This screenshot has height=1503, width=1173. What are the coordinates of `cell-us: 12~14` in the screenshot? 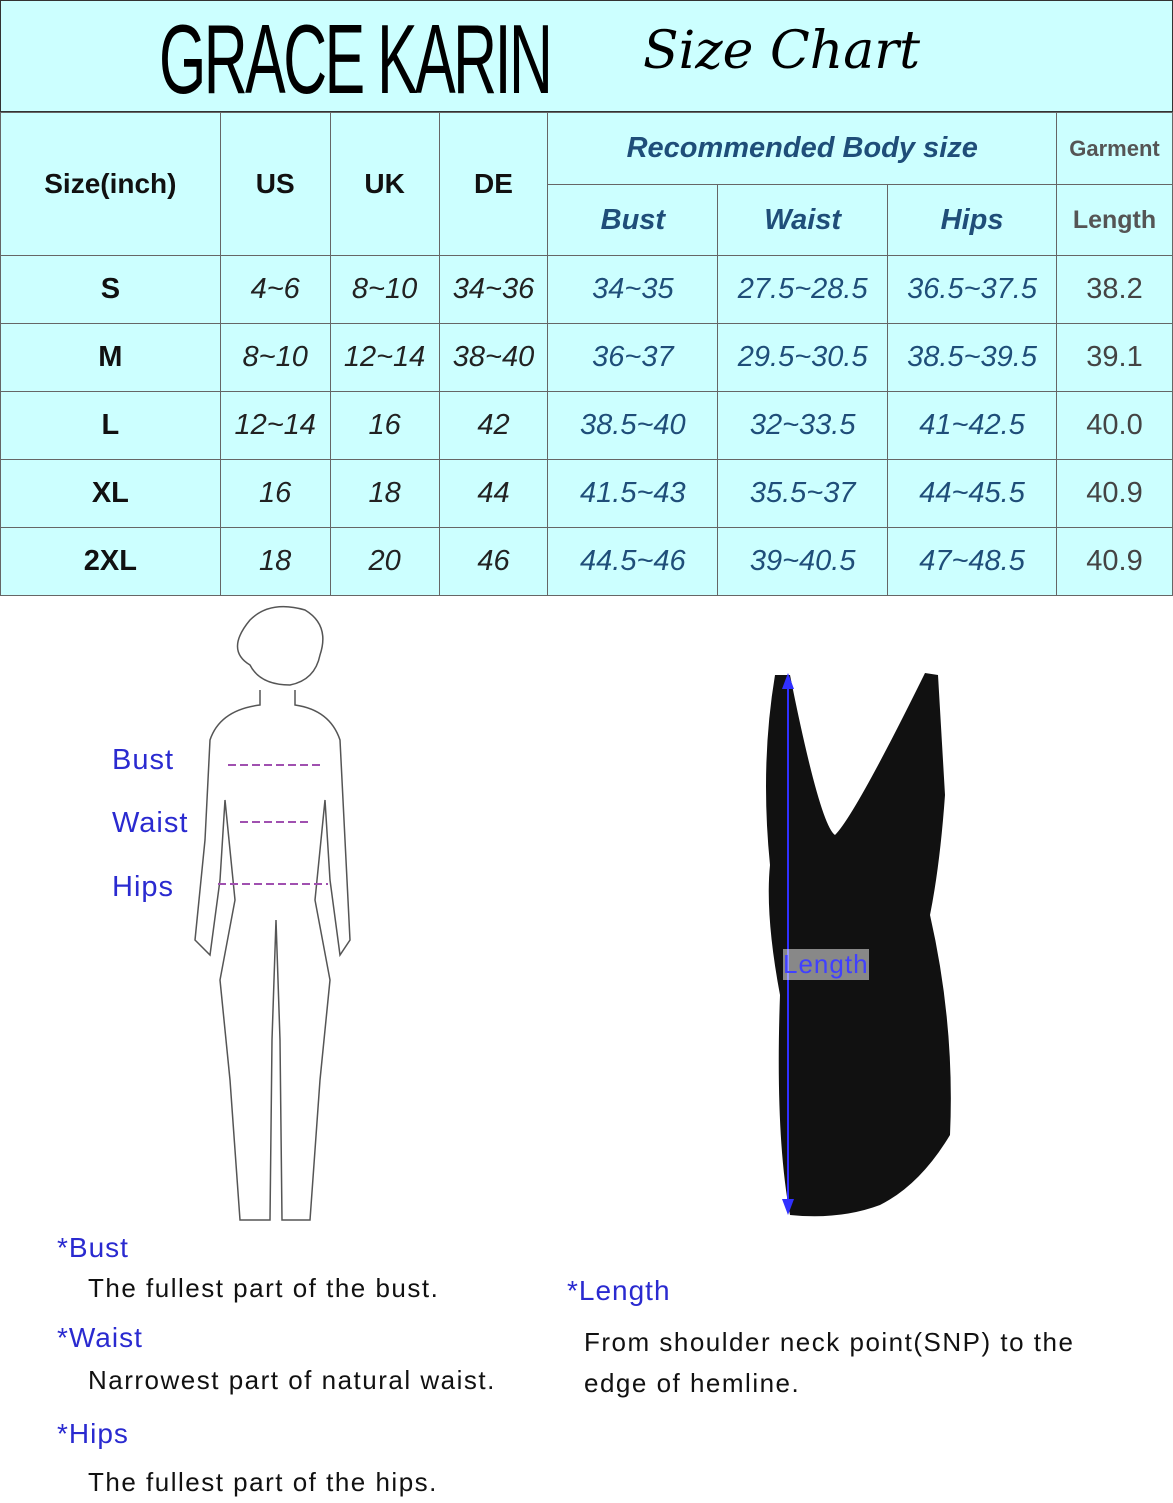 It's located at (275, 425).